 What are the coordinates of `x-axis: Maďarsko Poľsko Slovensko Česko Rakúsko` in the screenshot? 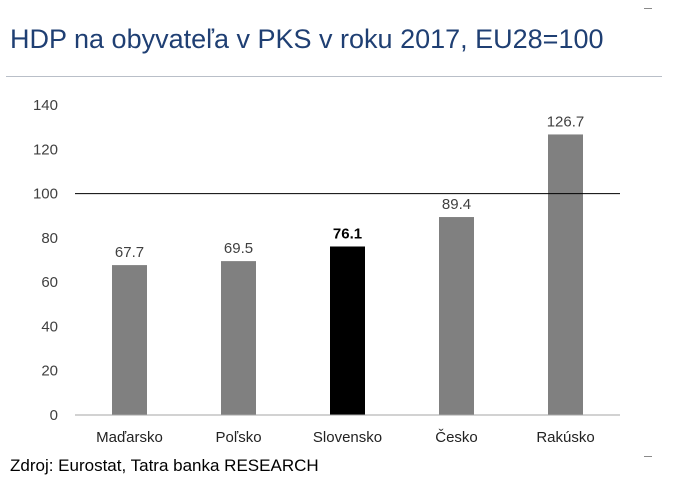 It's located at (347, 430).